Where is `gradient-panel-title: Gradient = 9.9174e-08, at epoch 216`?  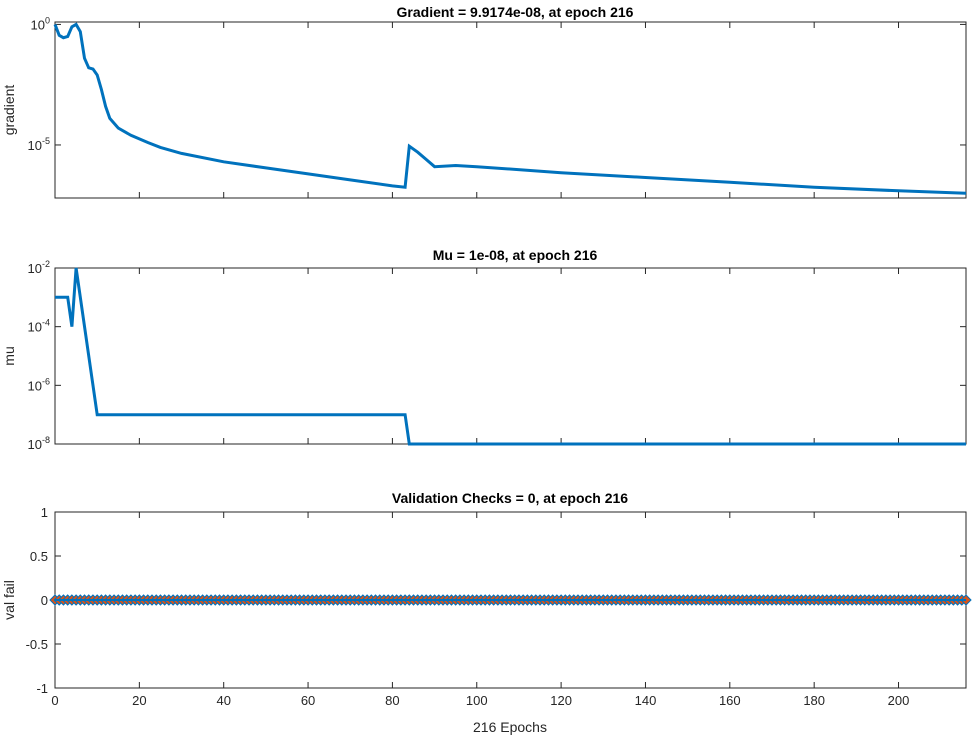
gradient-panel-title: Gradient = 9.9174e-08, at epoch 216 is located at coordinates (515, 12).